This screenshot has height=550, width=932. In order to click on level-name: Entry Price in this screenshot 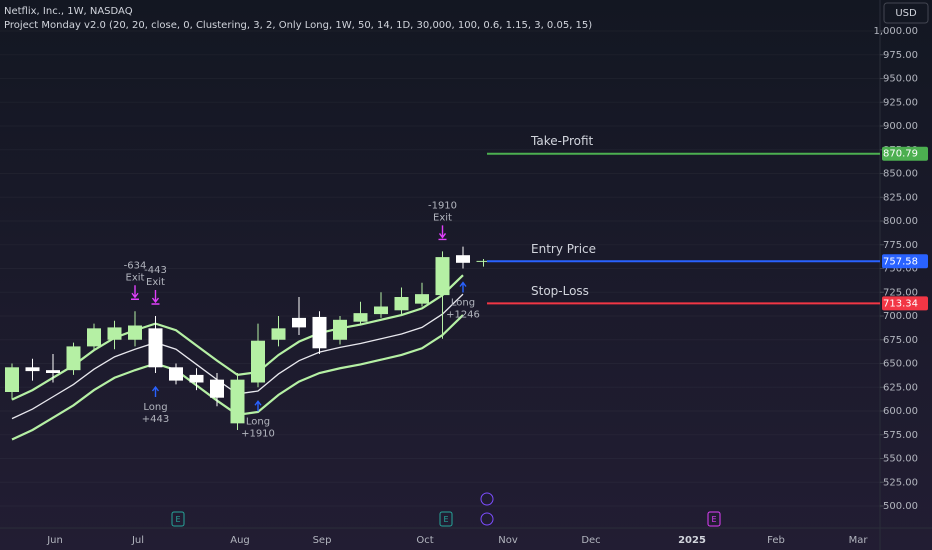, I will do `click(563, 249)`.